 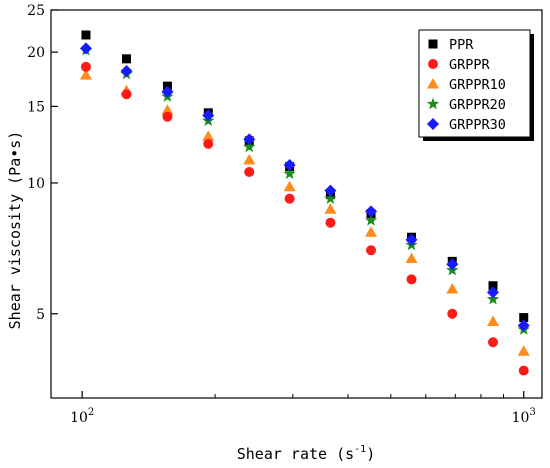 What do you see at coordinates (91, 412) in the screenshot?
I see `x-tick-exponent: 2` at bounding box center [91, 412].